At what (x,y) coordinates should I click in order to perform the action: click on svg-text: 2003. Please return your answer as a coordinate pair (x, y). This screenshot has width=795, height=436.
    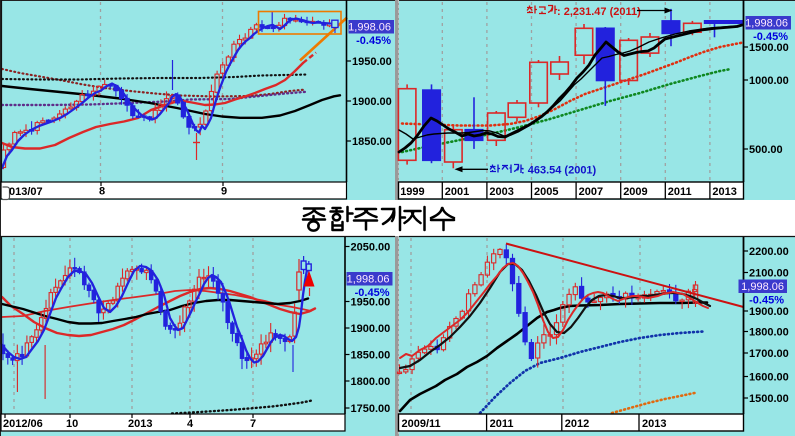
    Looking at the image, I should click on (501, 192).